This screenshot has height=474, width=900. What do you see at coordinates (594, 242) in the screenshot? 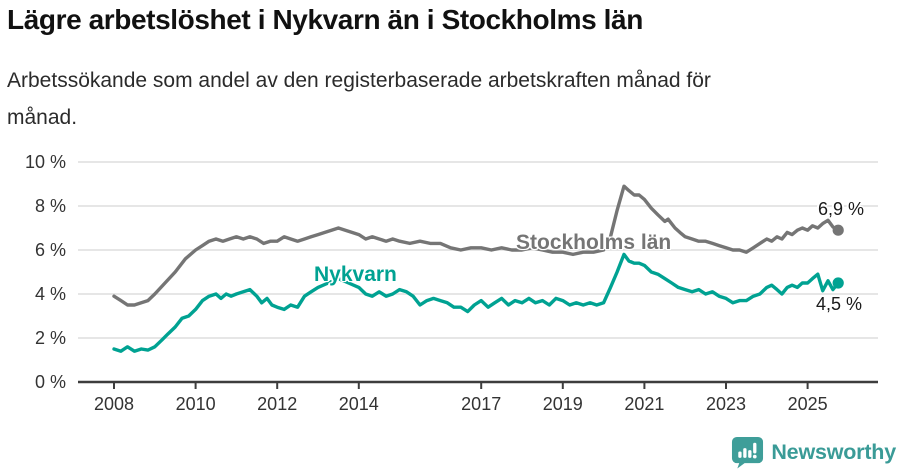
I see `series-label-stockholms-lan: Stockholms län` at bounding box center [594, 242].